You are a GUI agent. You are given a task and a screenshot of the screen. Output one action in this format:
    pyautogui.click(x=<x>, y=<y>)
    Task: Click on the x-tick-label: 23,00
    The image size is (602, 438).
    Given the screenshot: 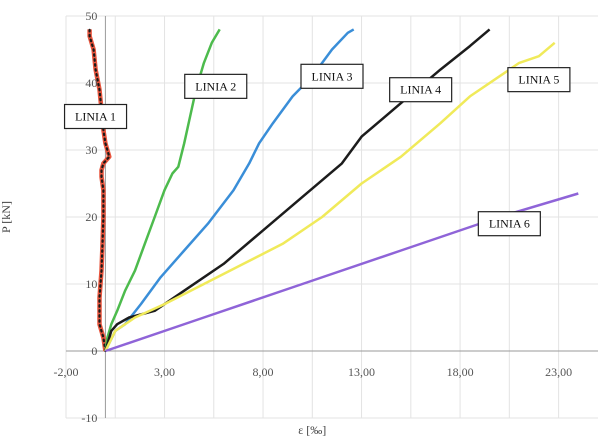 What is the action you would take?
    pyautogui.click(x=558, y=372)
    